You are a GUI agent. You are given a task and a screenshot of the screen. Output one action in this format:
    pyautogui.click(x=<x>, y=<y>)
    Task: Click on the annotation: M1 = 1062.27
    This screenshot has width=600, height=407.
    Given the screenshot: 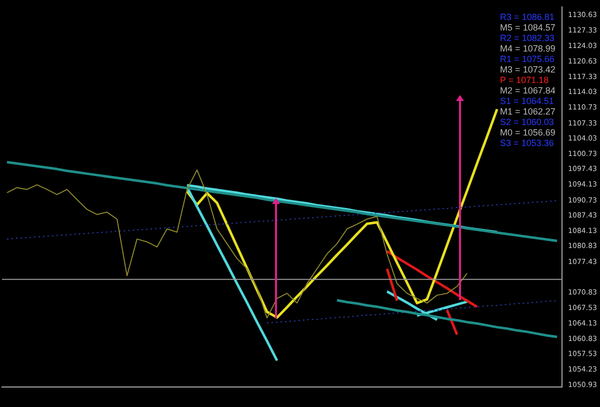 What is the action you would take?
    pyautogui.click(x=528, y=111)
    